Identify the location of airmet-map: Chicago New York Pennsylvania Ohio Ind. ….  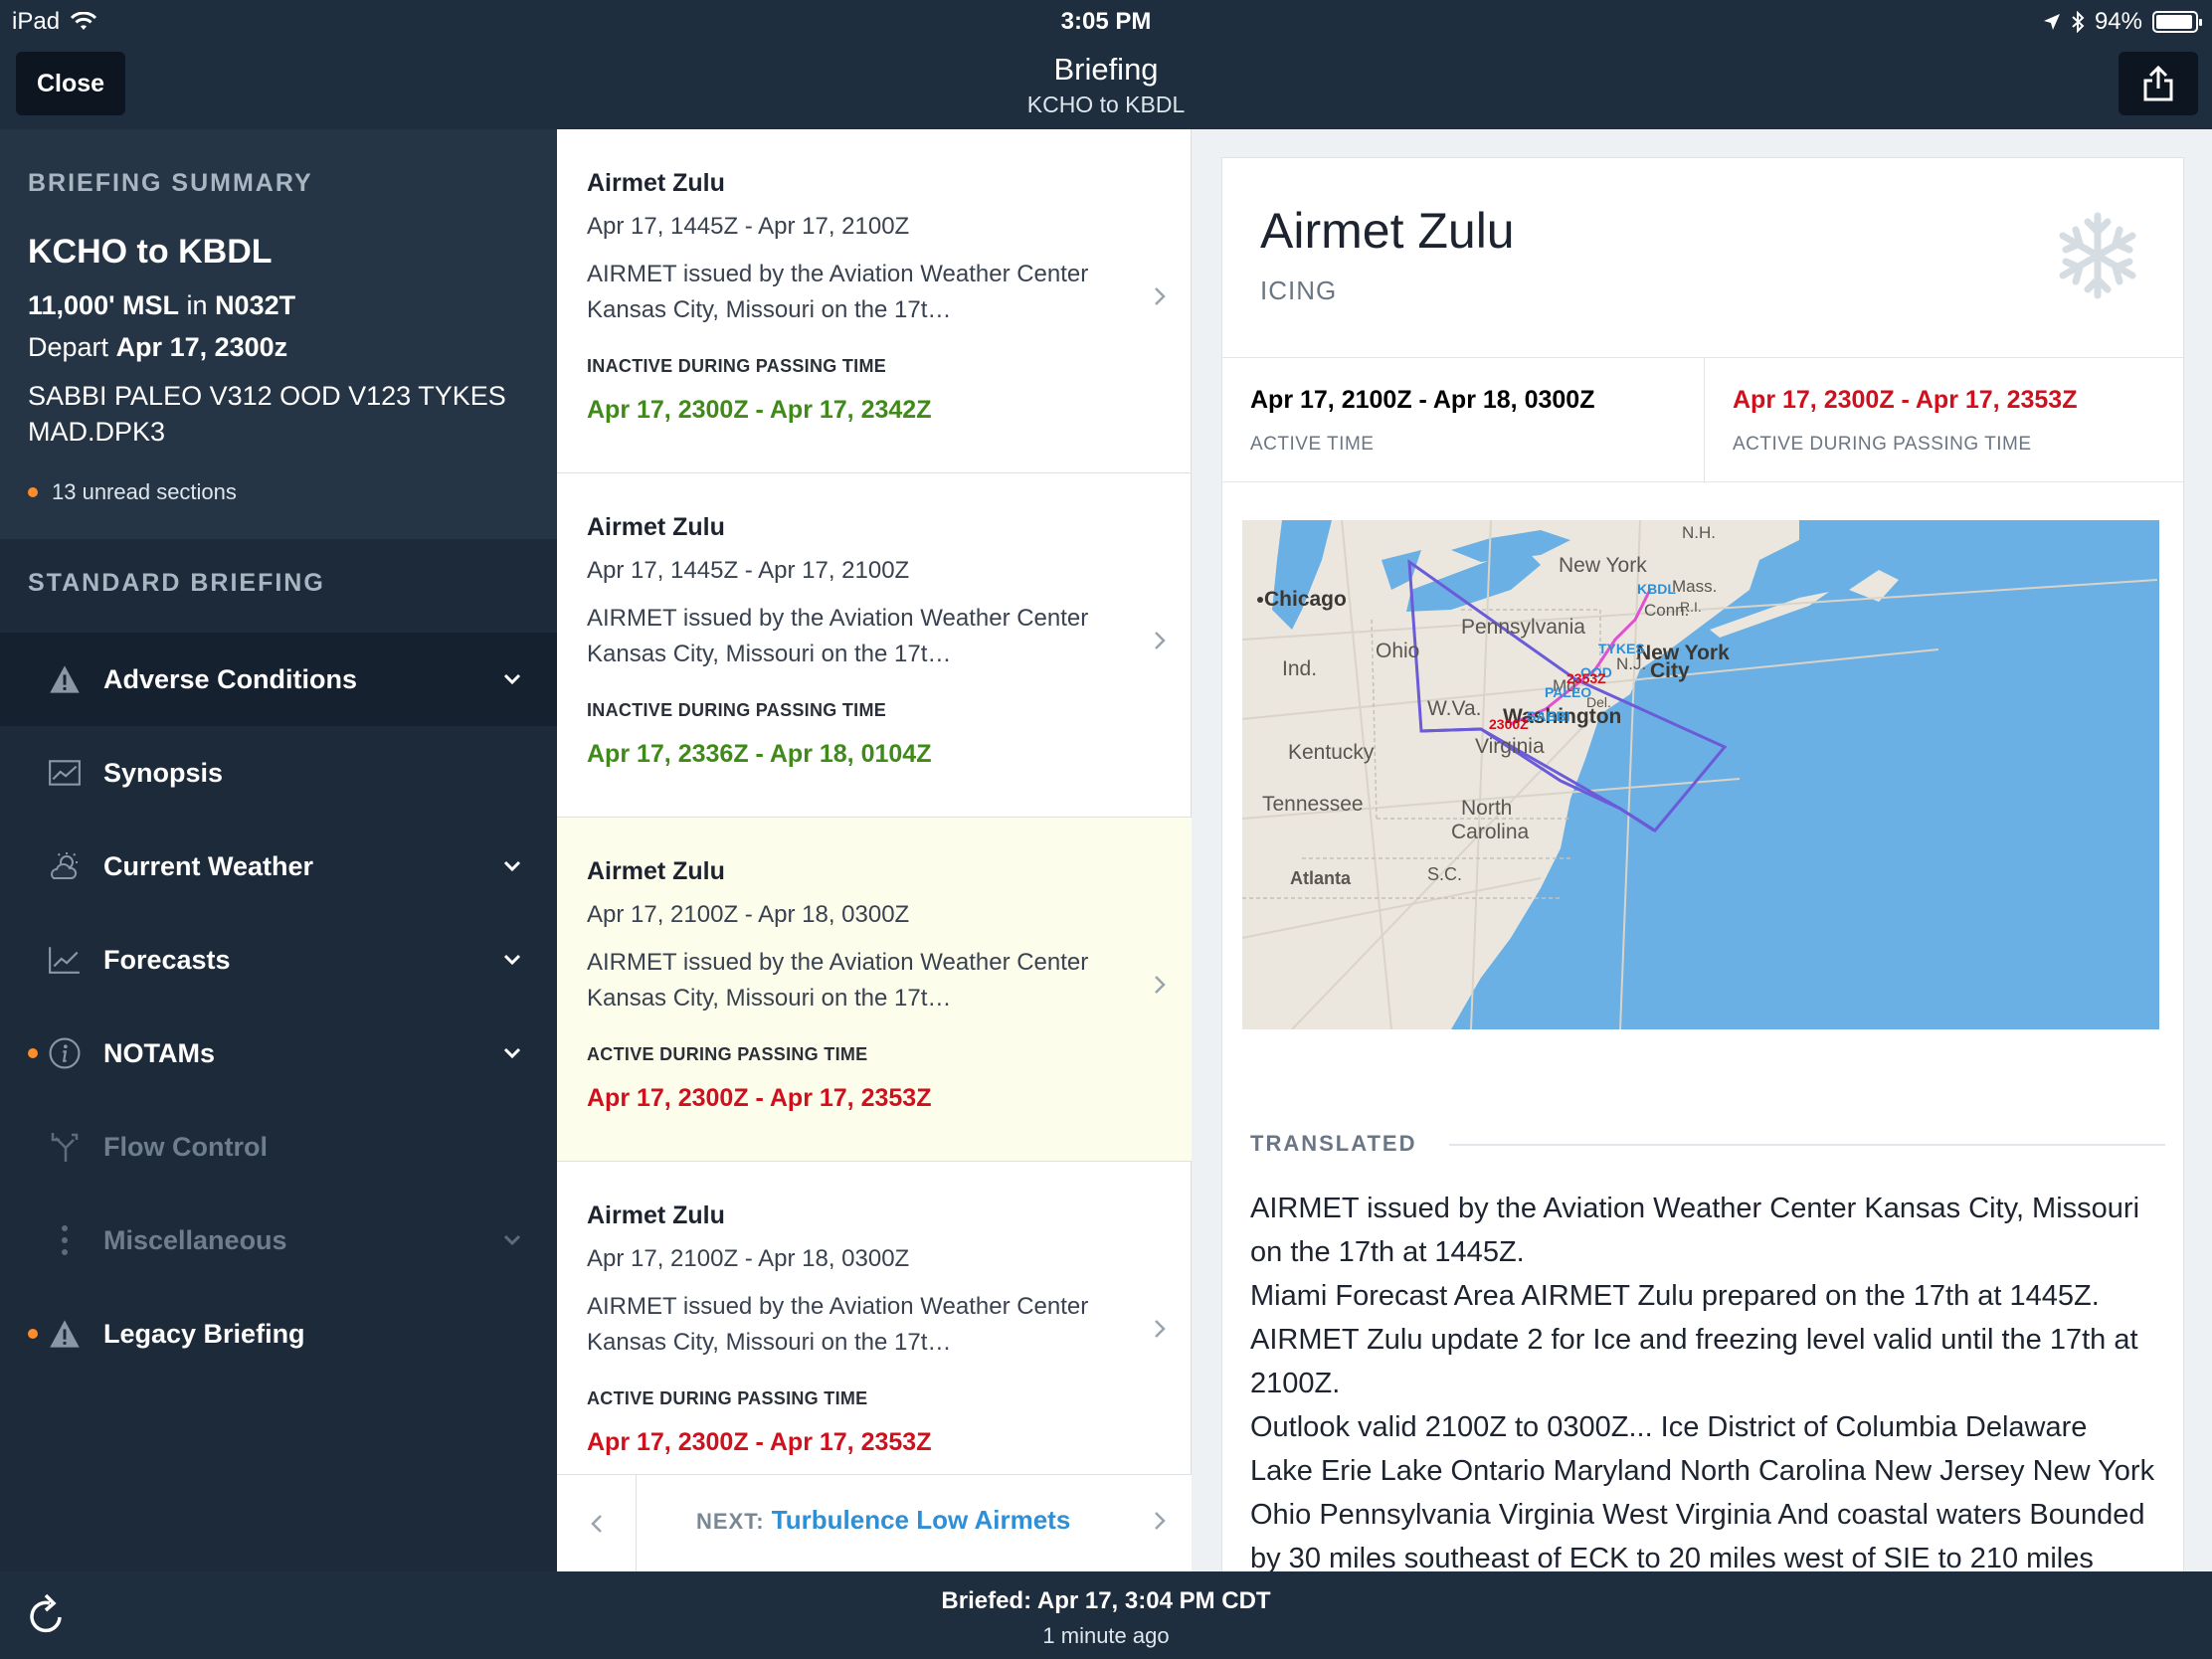
(1700, 774).